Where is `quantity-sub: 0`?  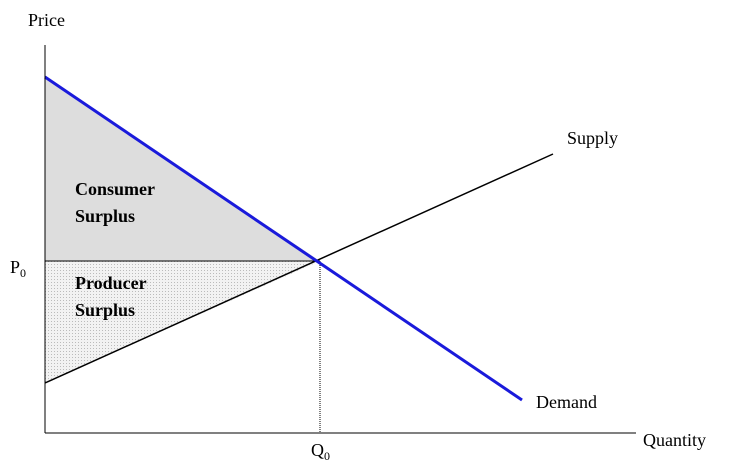
quantity-sub: 0 is located at coordinates (327, 456).